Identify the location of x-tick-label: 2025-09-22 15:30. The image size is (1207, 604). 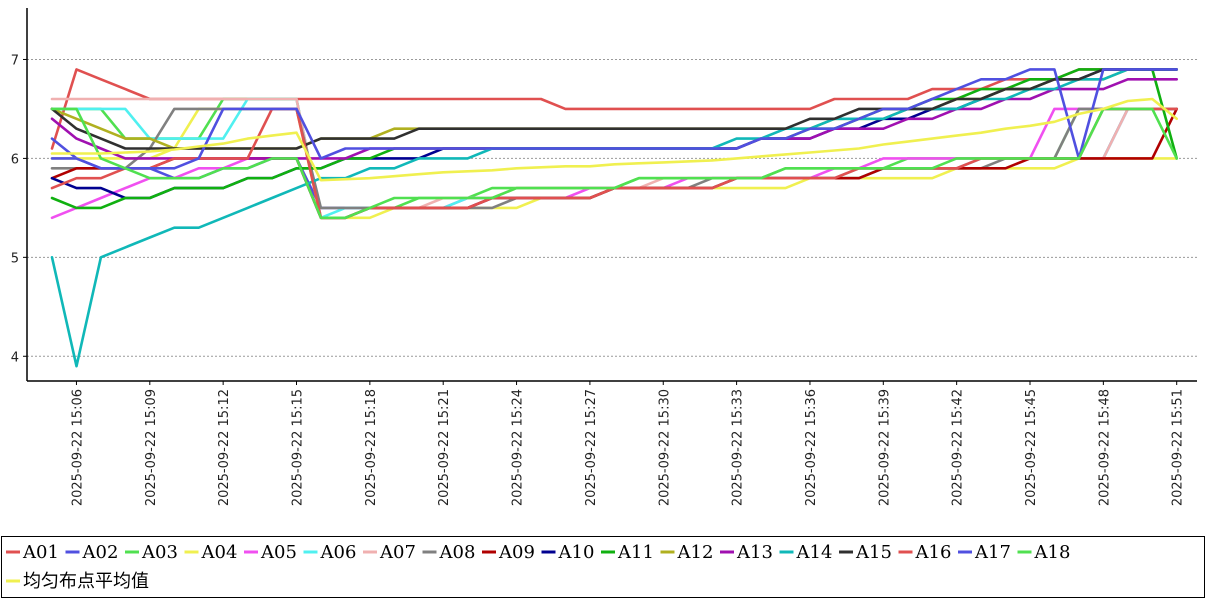
(664, 447).